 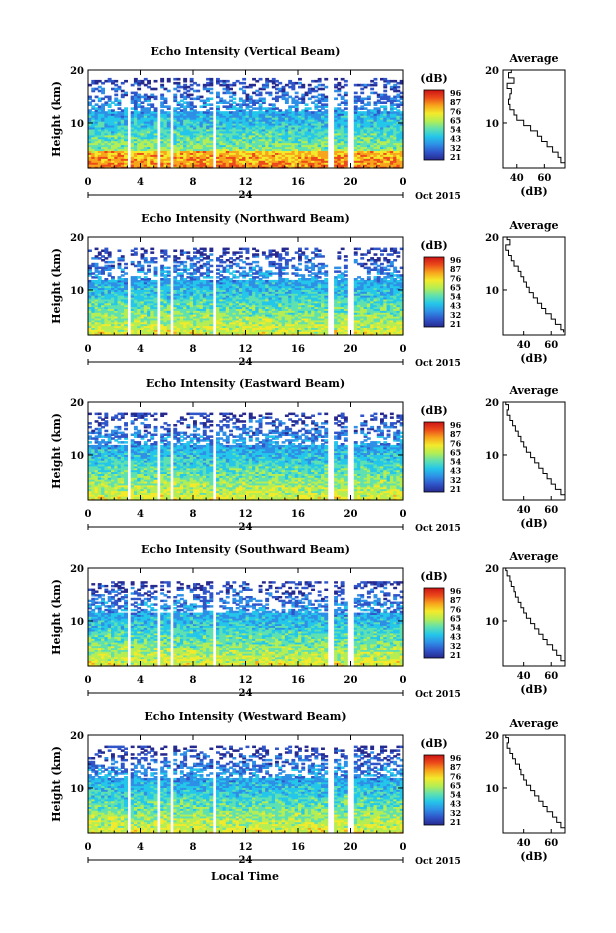 I want to click on colorbar-unit: (dB), so click(x=433, y=78).